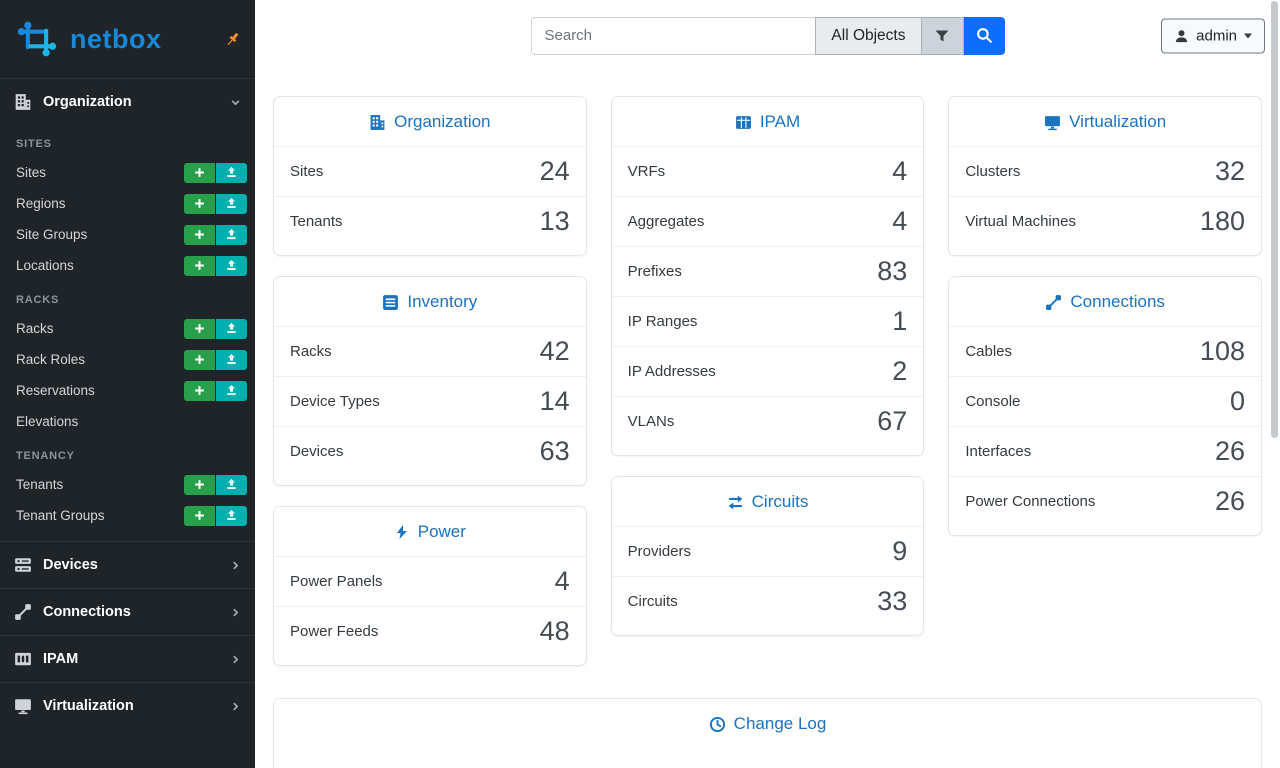 Image resolution: width=1280 pixels, height=768 pixels. What do you see at coordinates (127, 203) in the screenshot?
I see `sidebar-item-regions: Regions` at bounding box center [127, 203].